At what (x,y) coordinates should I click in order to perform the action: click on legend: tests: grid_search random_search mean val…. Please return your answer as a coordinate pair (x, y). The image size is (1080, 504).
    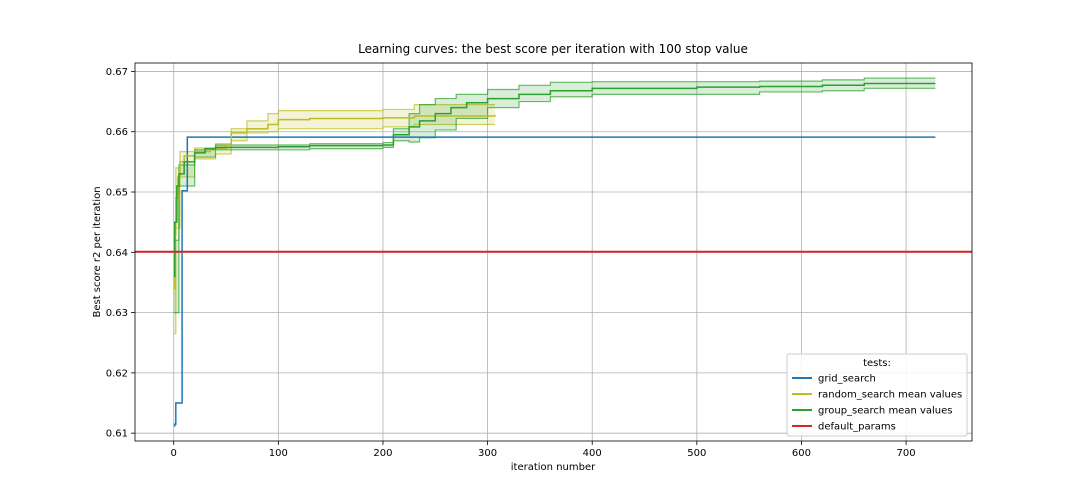
    Looking at the image, I should click on (877, 395).